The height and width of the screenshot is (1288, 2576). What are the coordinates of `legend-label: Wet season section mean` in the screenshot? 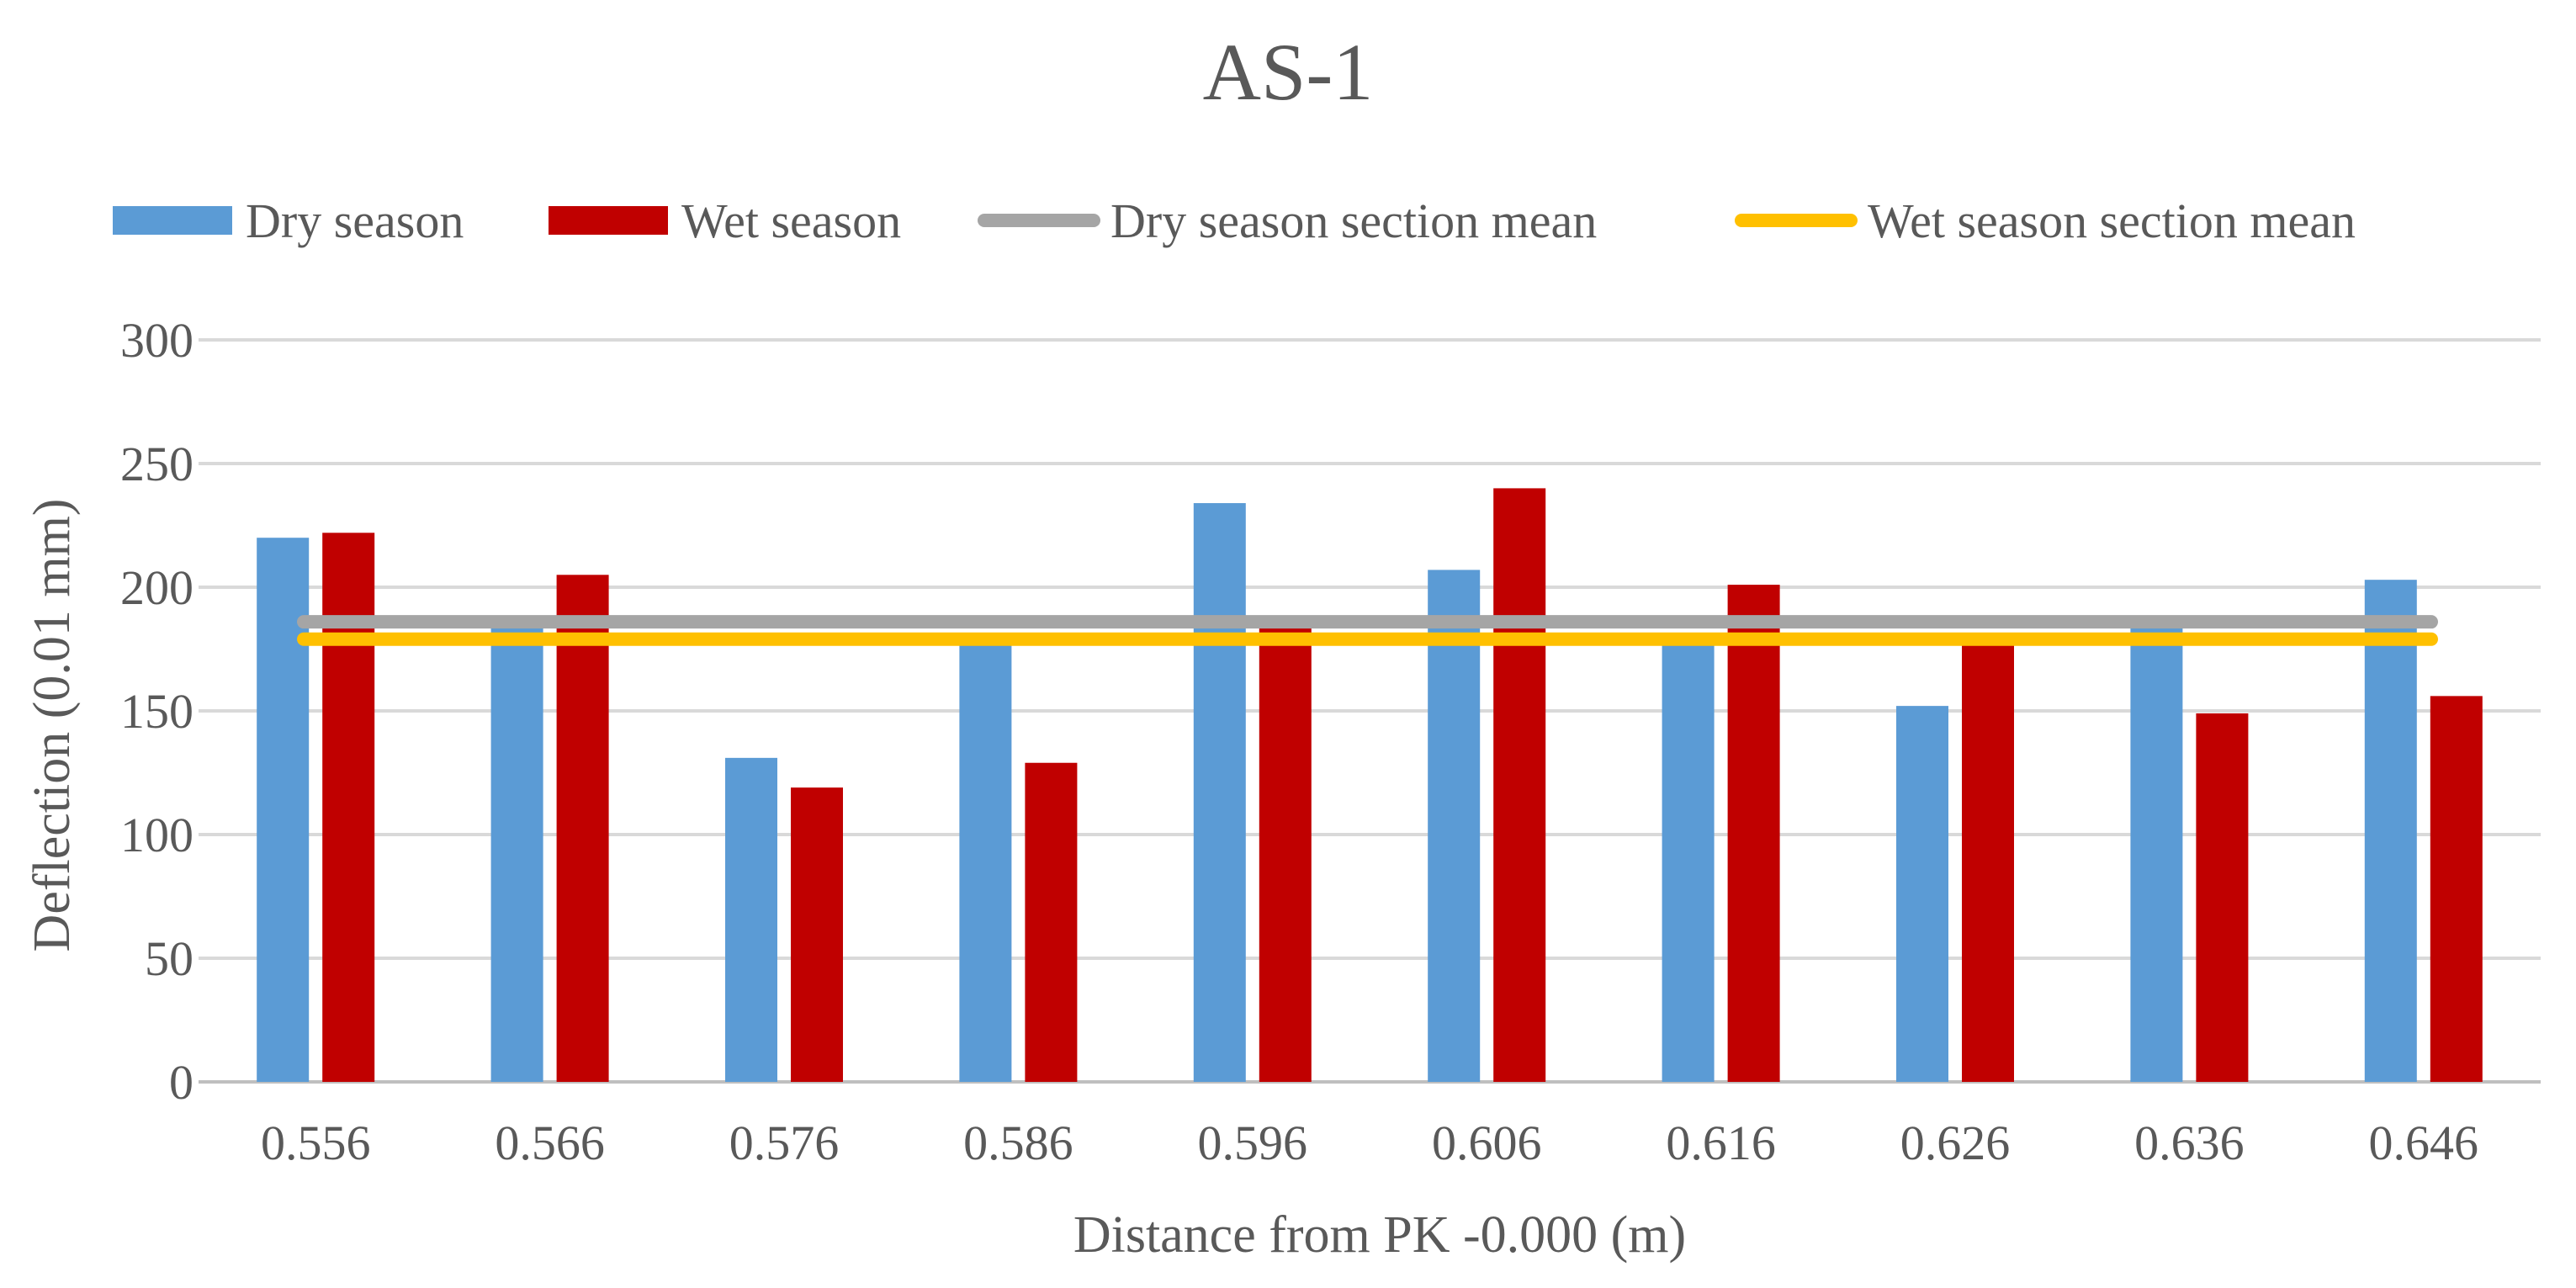 It's located at (2112, 220).